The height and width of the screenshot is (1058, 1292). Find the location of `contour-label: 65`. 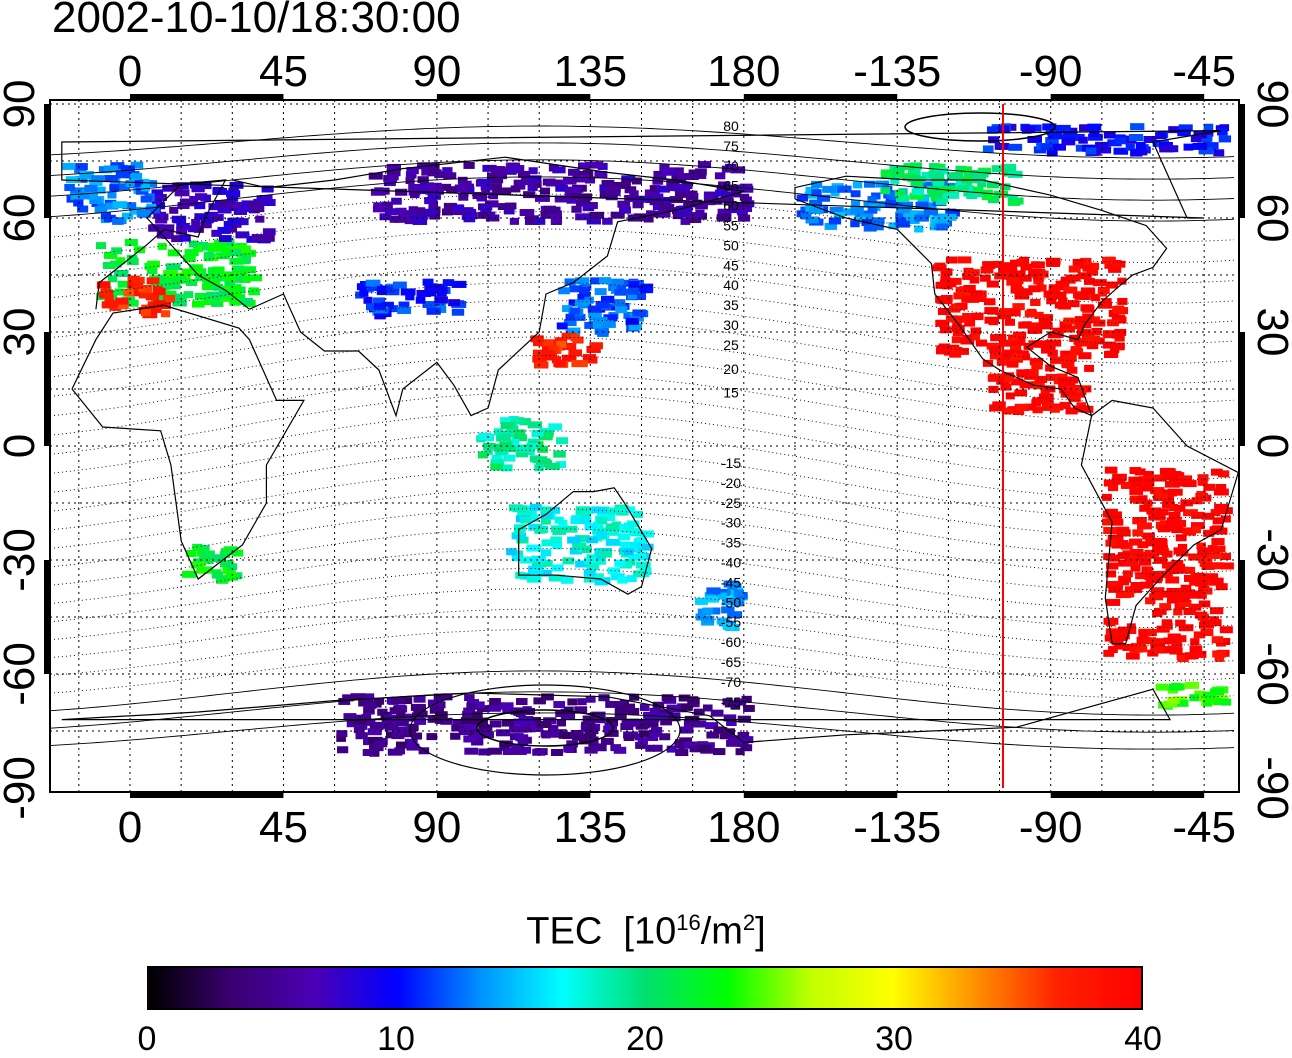

contour-label: 65 is located at coordinates (731, 186).